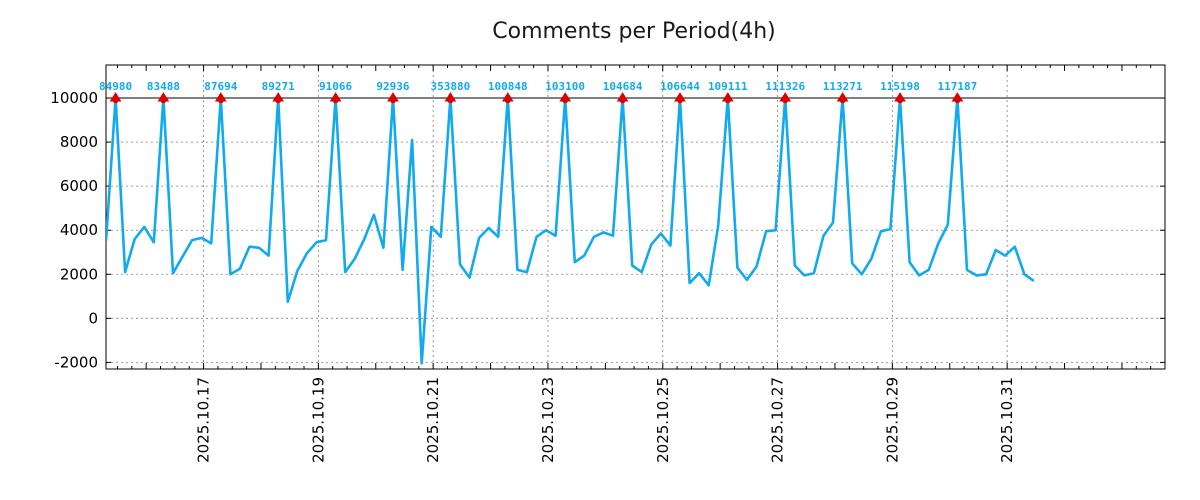  Describe the element at coordinates (74, 98) in the screenshot. I see `y-tick-label: 10000` at that location.